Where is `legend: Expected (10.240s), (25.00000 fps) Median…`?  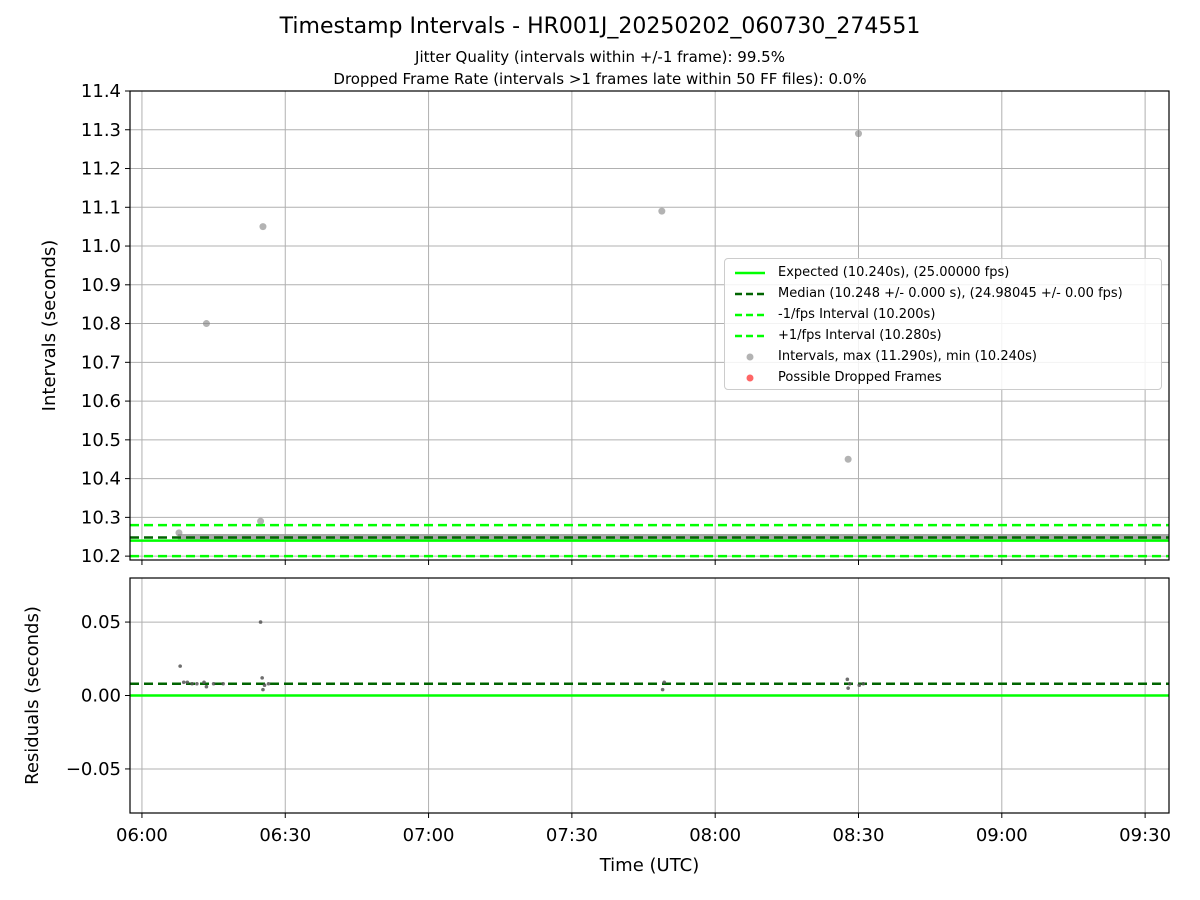 legend: Expected (10.240s), (25.00000 fps) Median… is located at coordinates (943, 324).